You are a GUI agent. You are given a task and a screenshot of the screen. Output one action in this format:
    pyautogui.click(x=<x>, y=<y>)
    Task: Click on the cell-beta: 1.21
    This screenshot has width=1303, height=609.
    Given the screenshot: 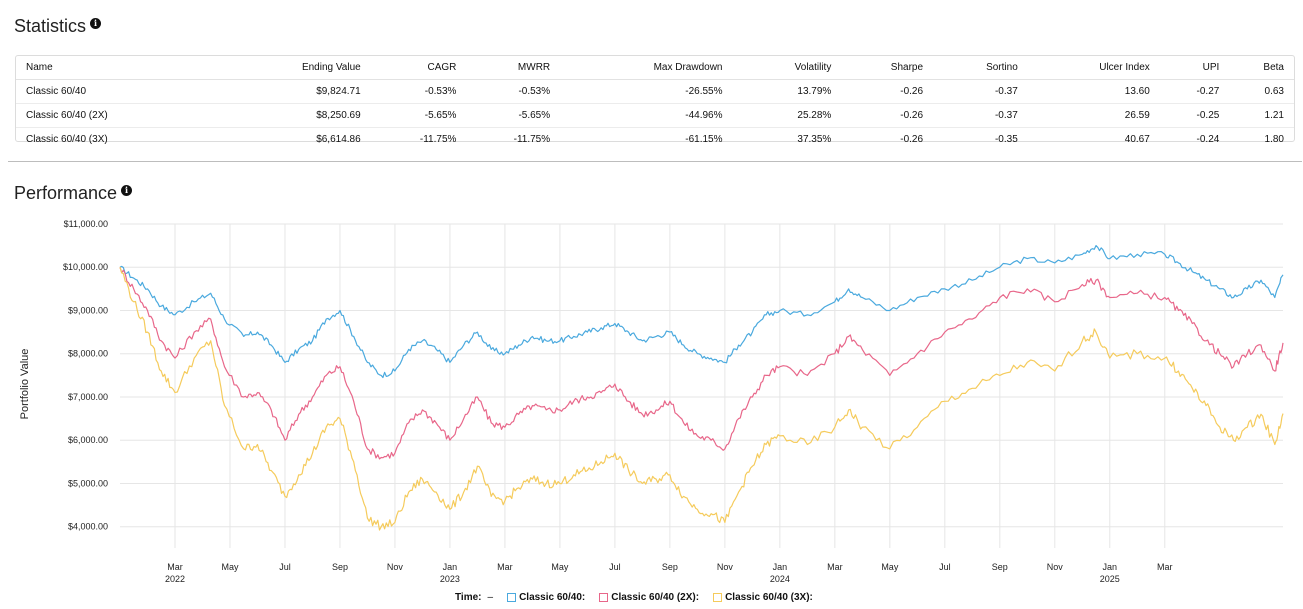 What is the action you would take?
    pyautogui.click(x=1257, y=115)
    